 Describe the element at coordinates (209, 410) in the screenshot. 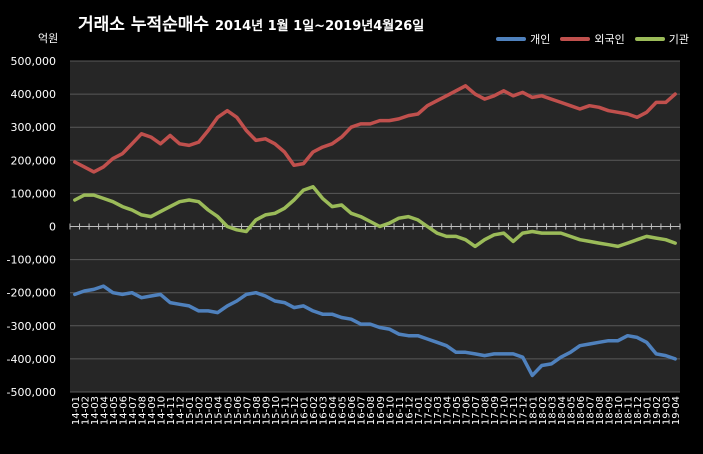

I see `x-tick-label: 15-03` at that location.